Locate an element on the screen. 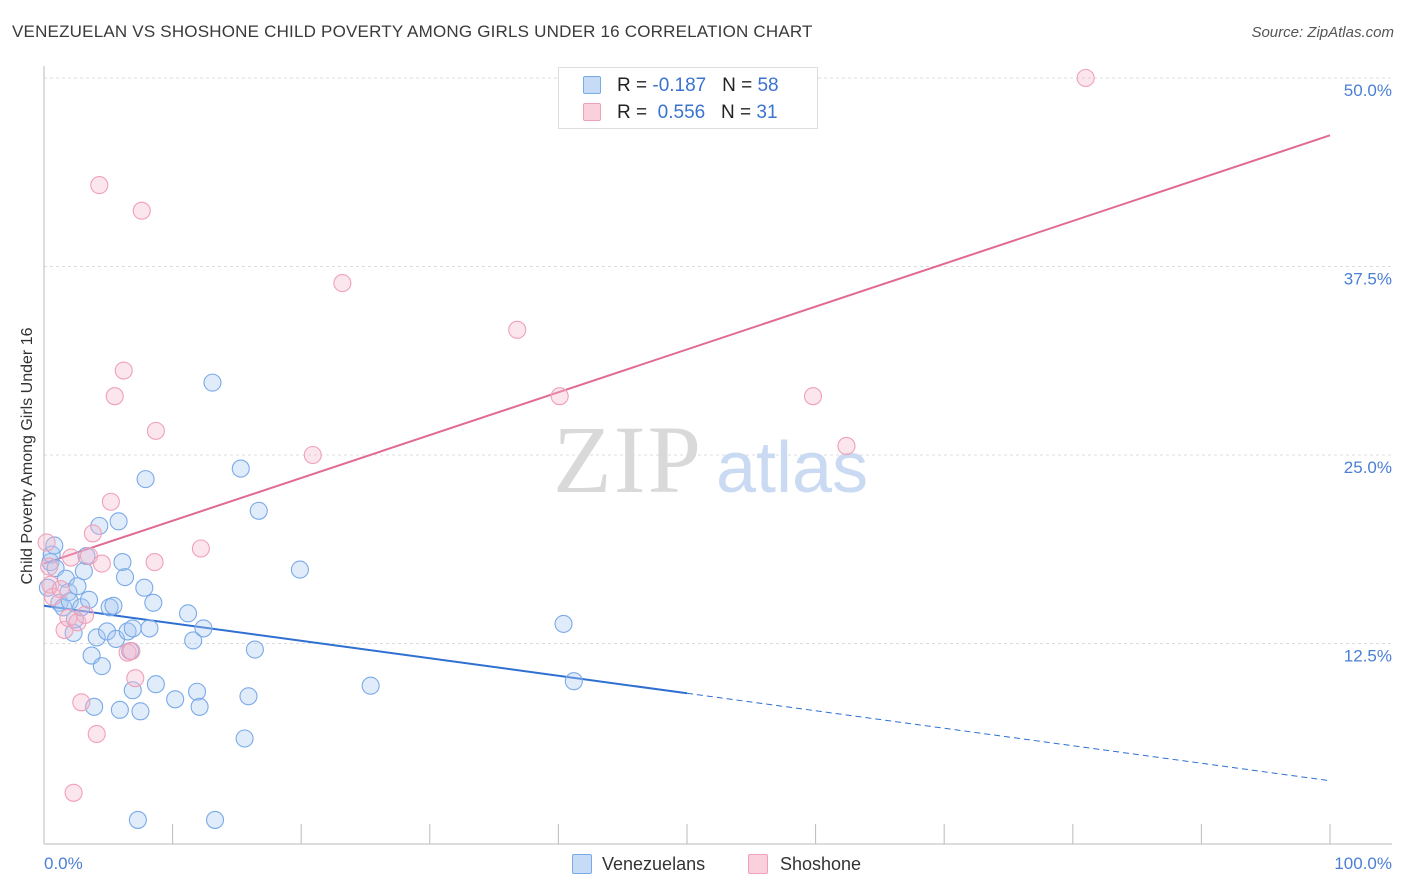 This screenshot has height=892, width=1406. x-tick-label: 100.0% is located at coordinates (1363, 863).